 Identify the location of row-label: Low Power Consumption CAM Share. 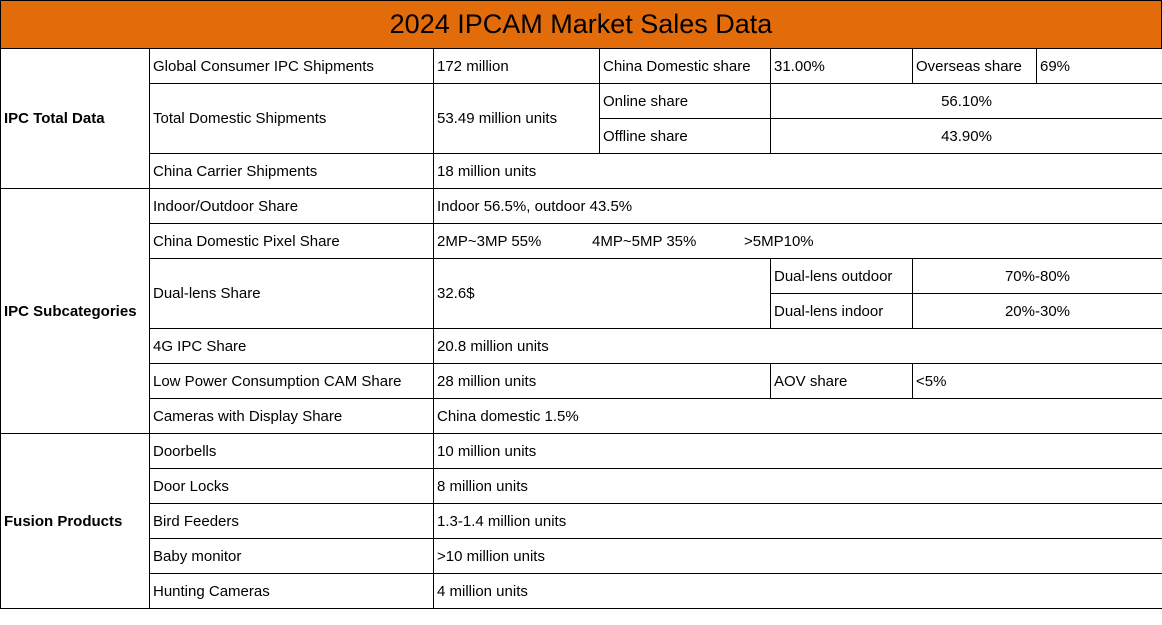
(291, 381).